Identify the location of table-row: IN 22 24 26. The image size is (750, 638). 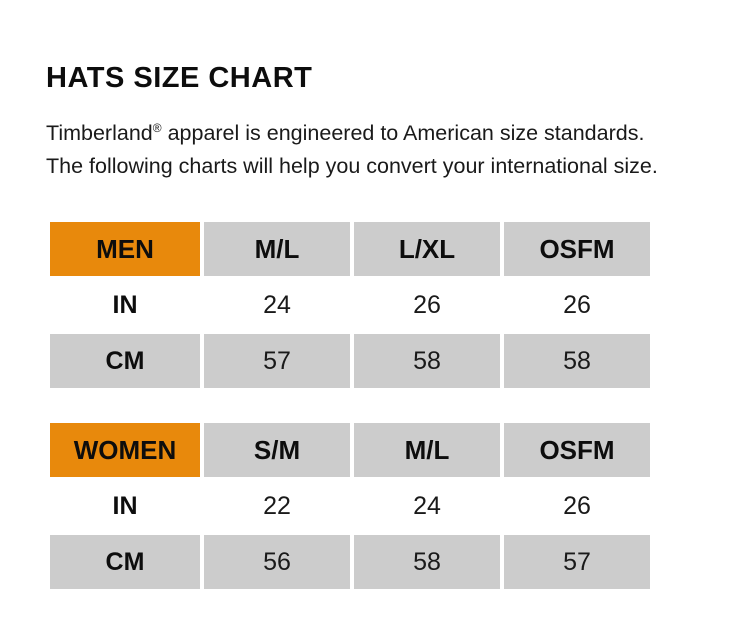
(350, 506).